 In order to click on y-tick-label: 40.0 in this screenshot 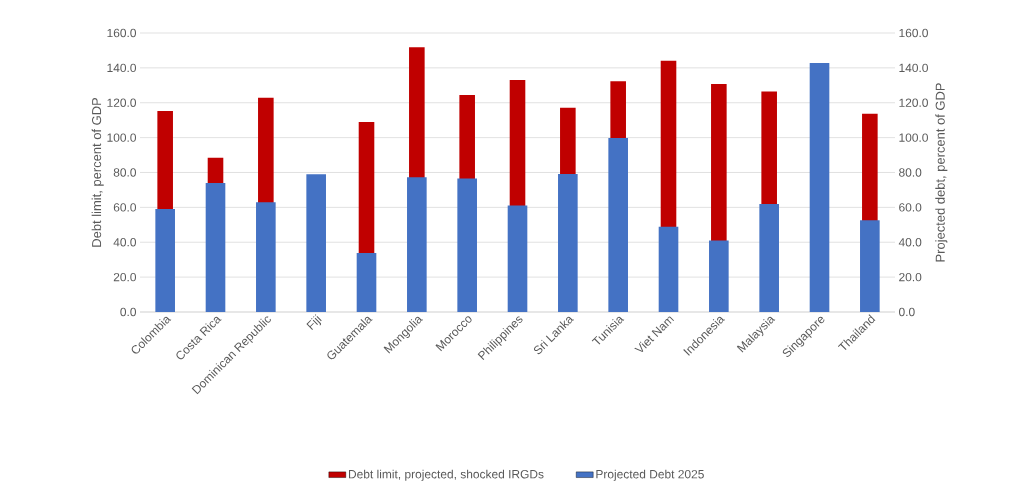, I will do `click(125, 242)`.